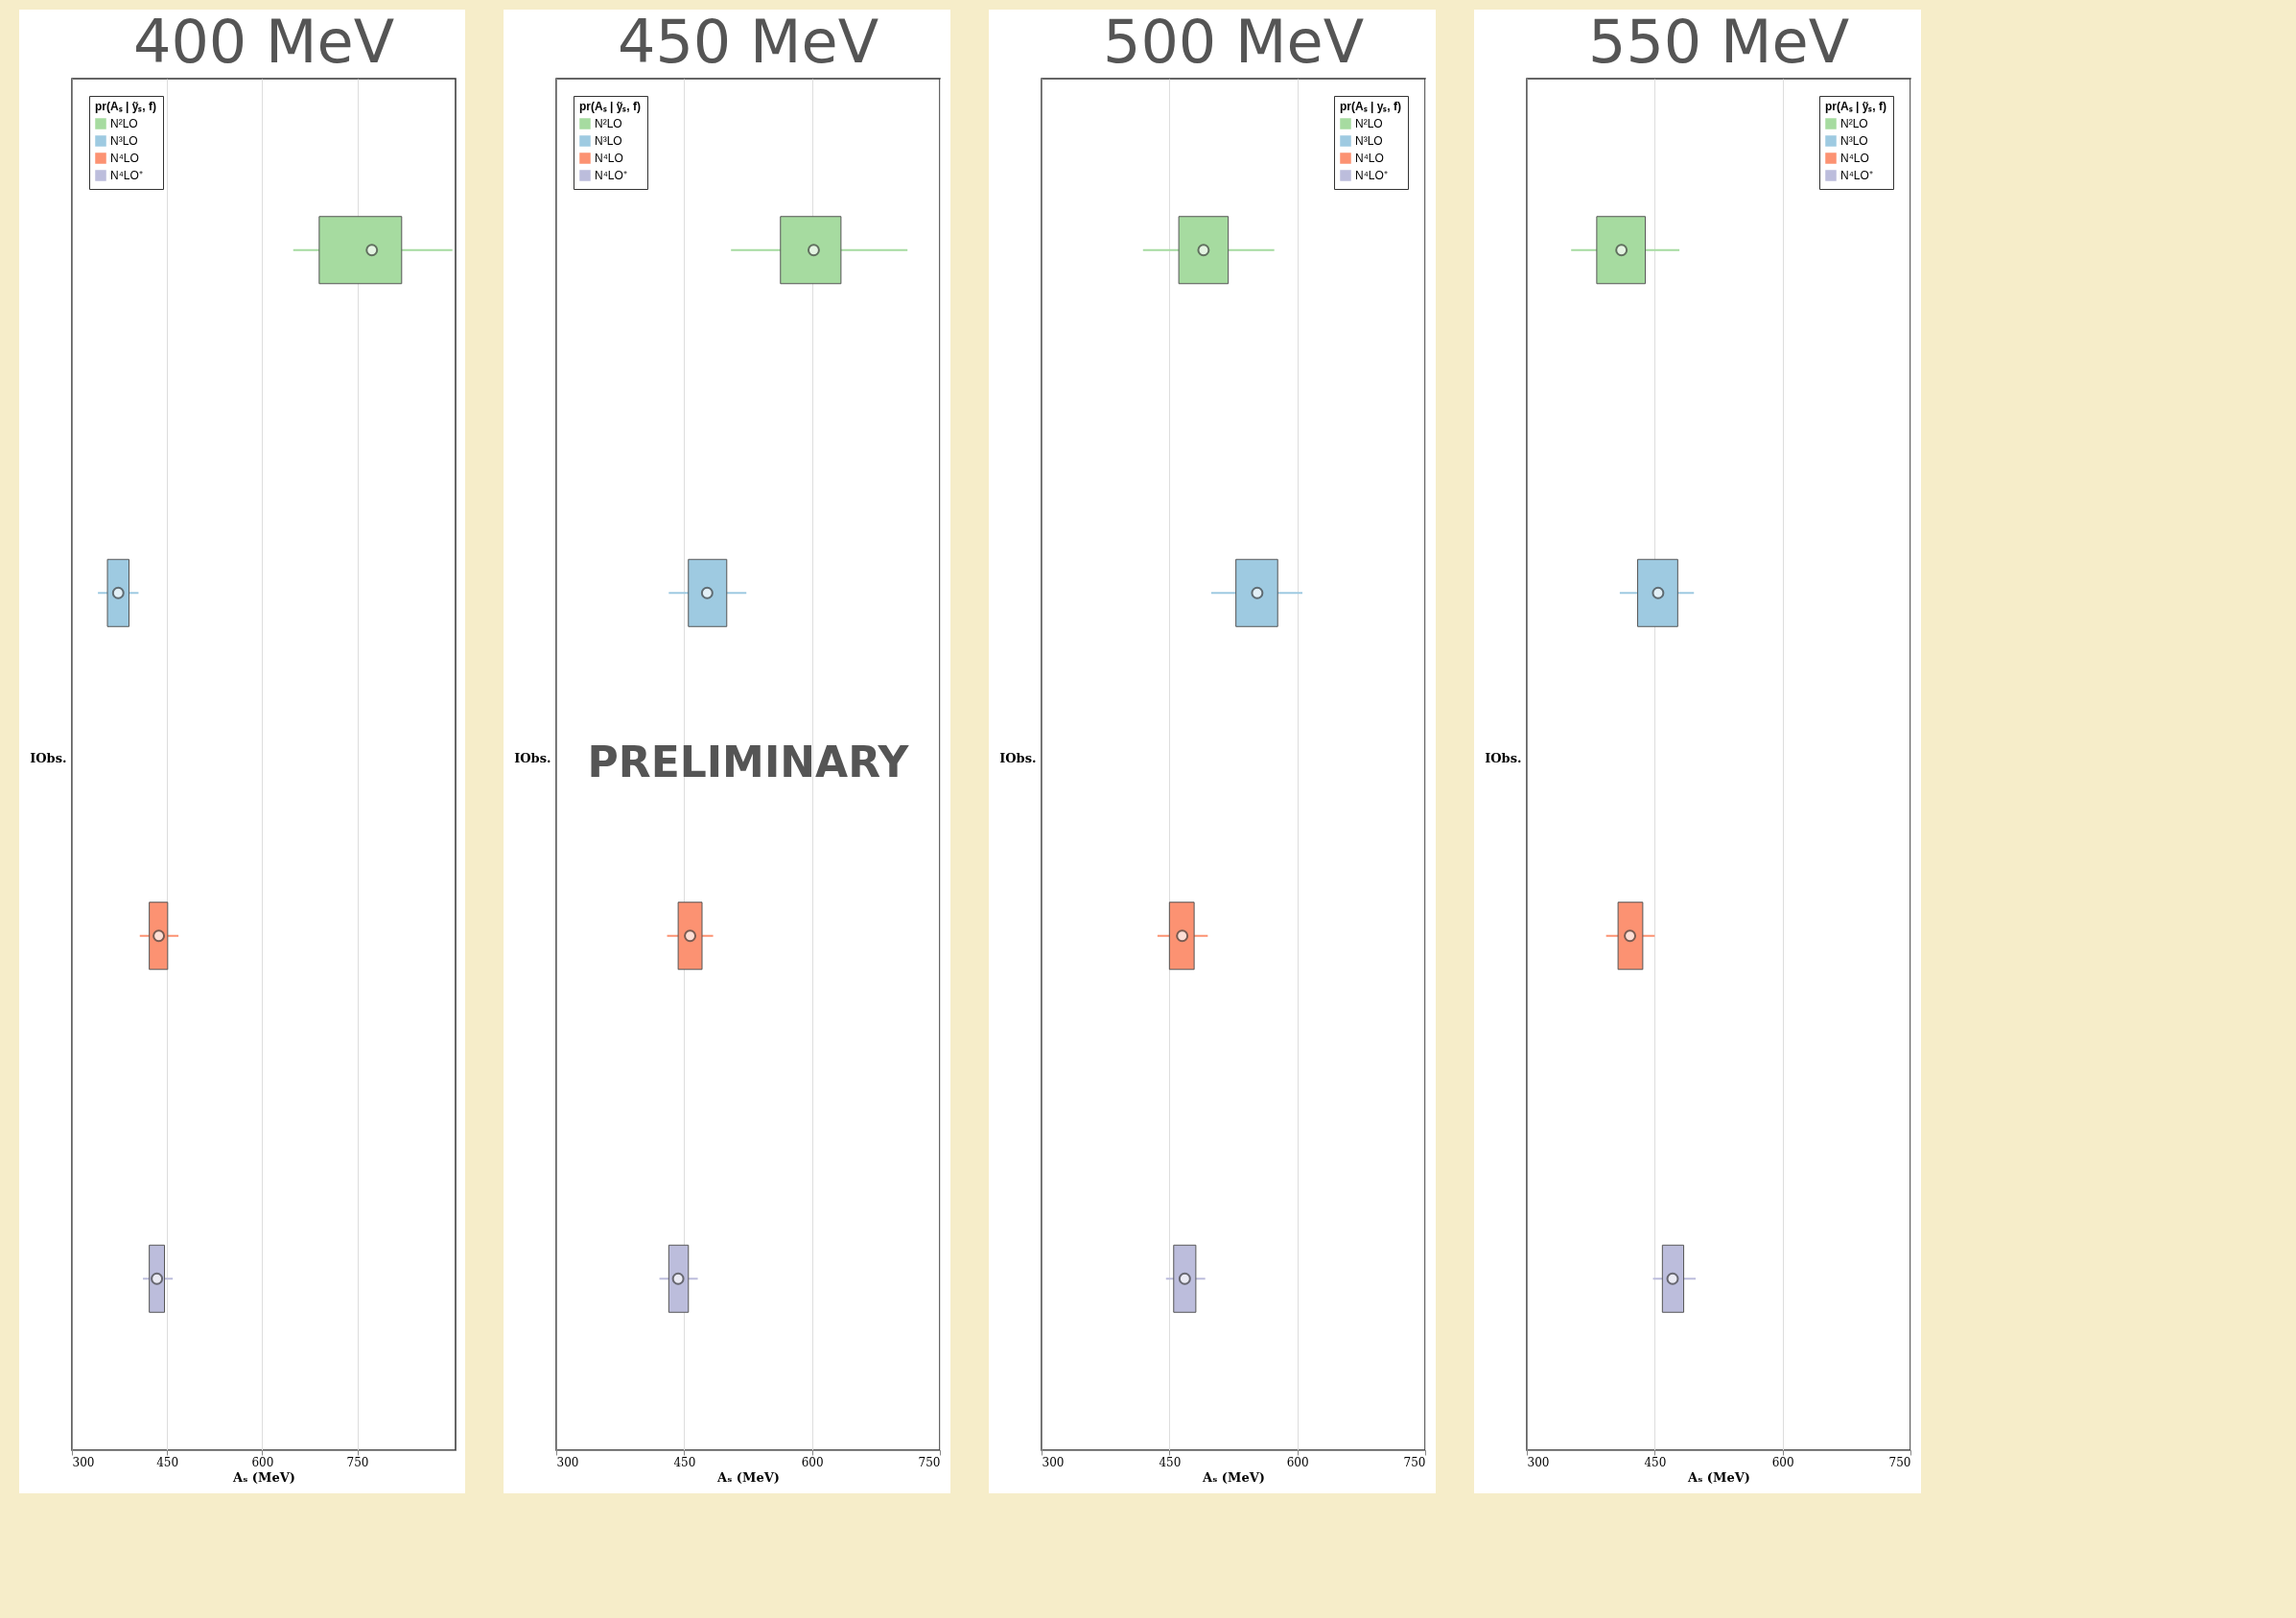  Describe the element at coordinates (1233, 42) in the screenshot. I see `chart-title: 500 MeV` at that location.